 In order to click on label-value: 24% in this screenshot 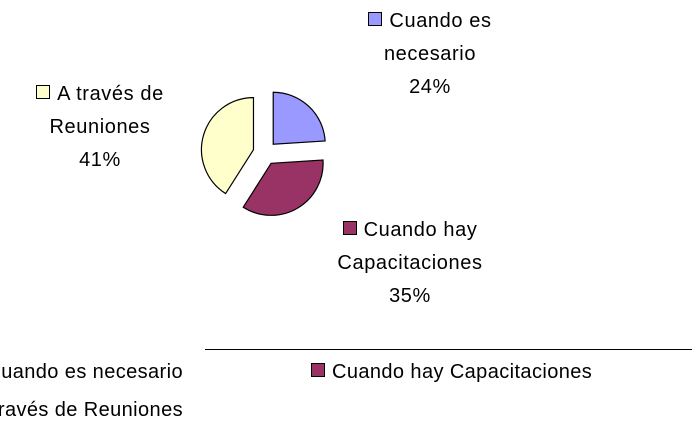, I will do `click(430, 87)`.